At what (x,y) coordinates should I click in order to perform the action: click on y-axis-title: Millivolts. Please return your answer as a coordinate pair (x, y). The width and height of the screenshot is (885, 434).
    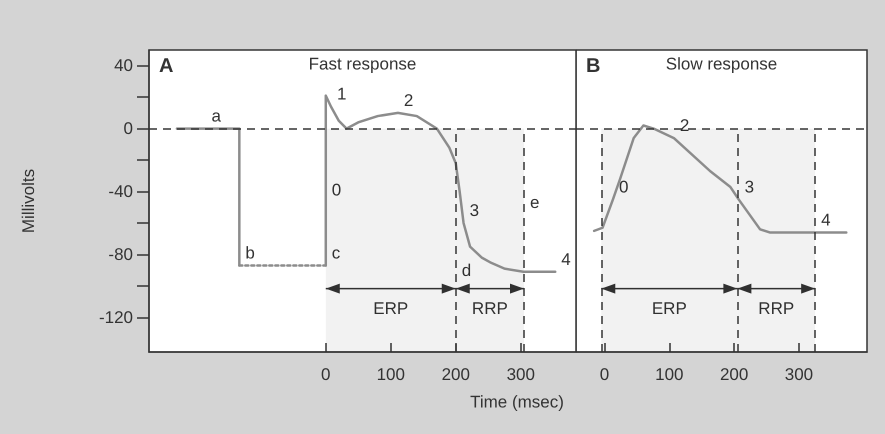
    Looking at the image, I should click on (28, 201).